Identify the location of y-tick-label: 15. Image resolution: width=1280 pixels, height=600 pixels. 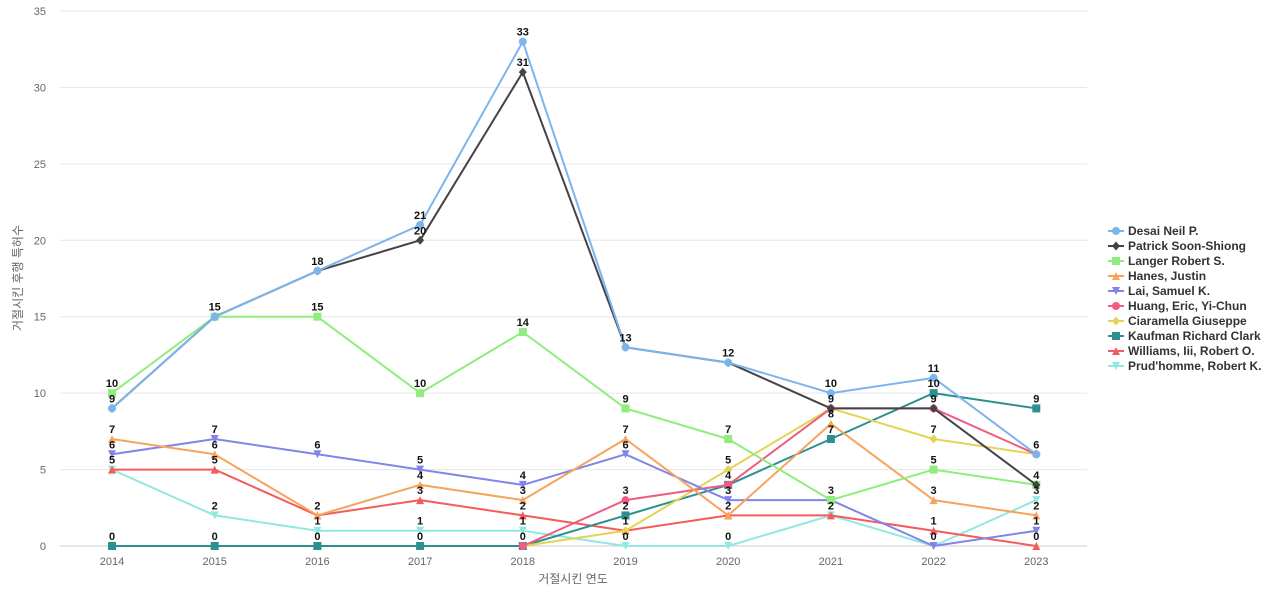
(40, 318).